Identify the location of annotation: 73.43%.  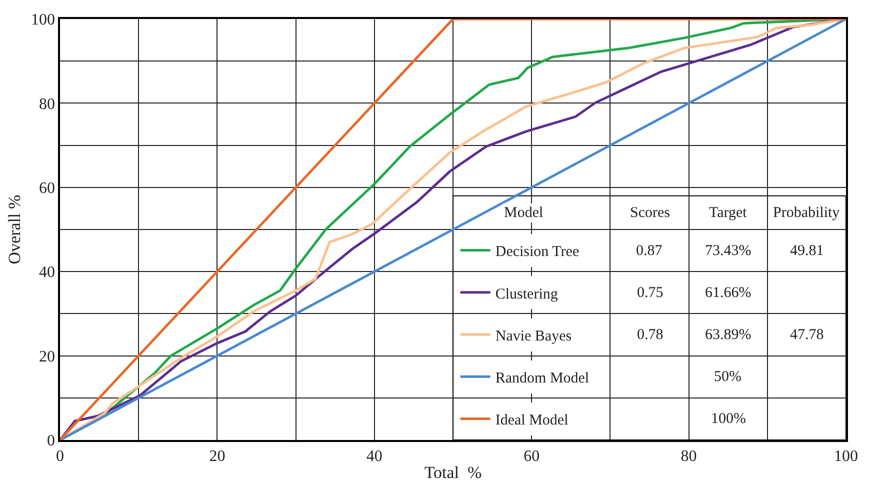
(728, 251).